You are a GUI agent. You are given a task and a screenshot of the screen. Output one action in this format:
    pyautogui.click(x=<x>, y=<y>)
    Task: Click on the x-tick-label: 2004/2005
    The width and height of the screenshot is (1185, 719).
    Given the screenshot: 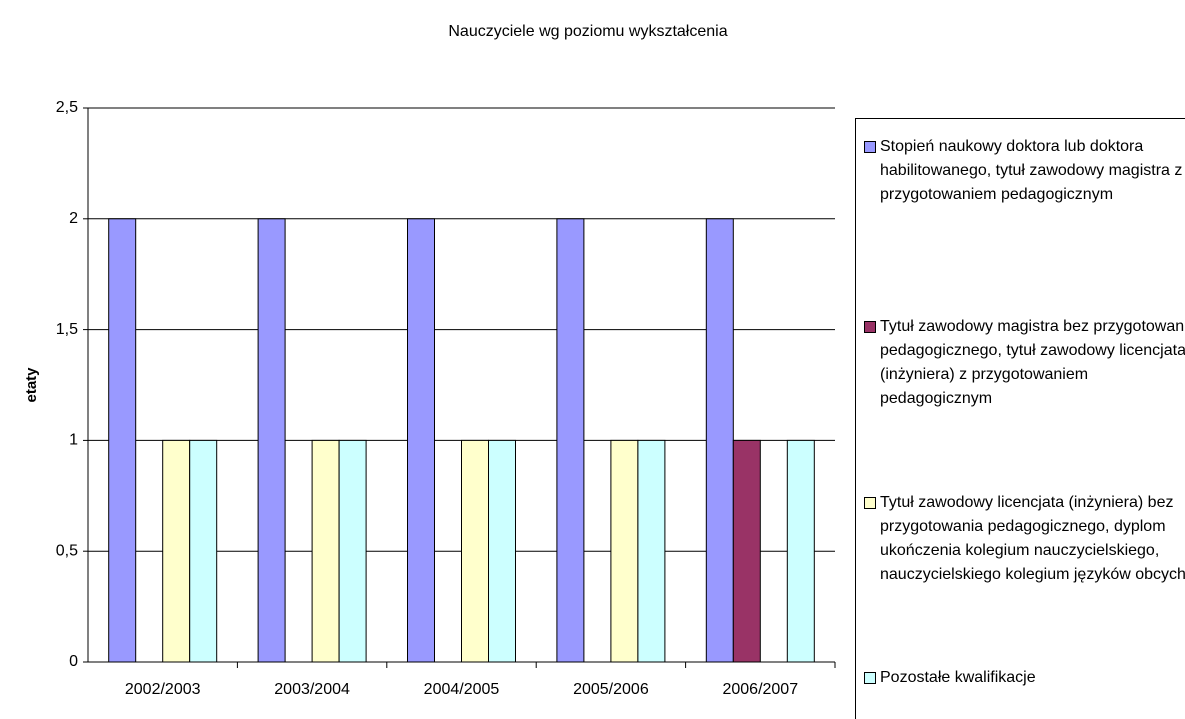 What is the action you would take?
    pyautogui.click(x=462, y=689)
    